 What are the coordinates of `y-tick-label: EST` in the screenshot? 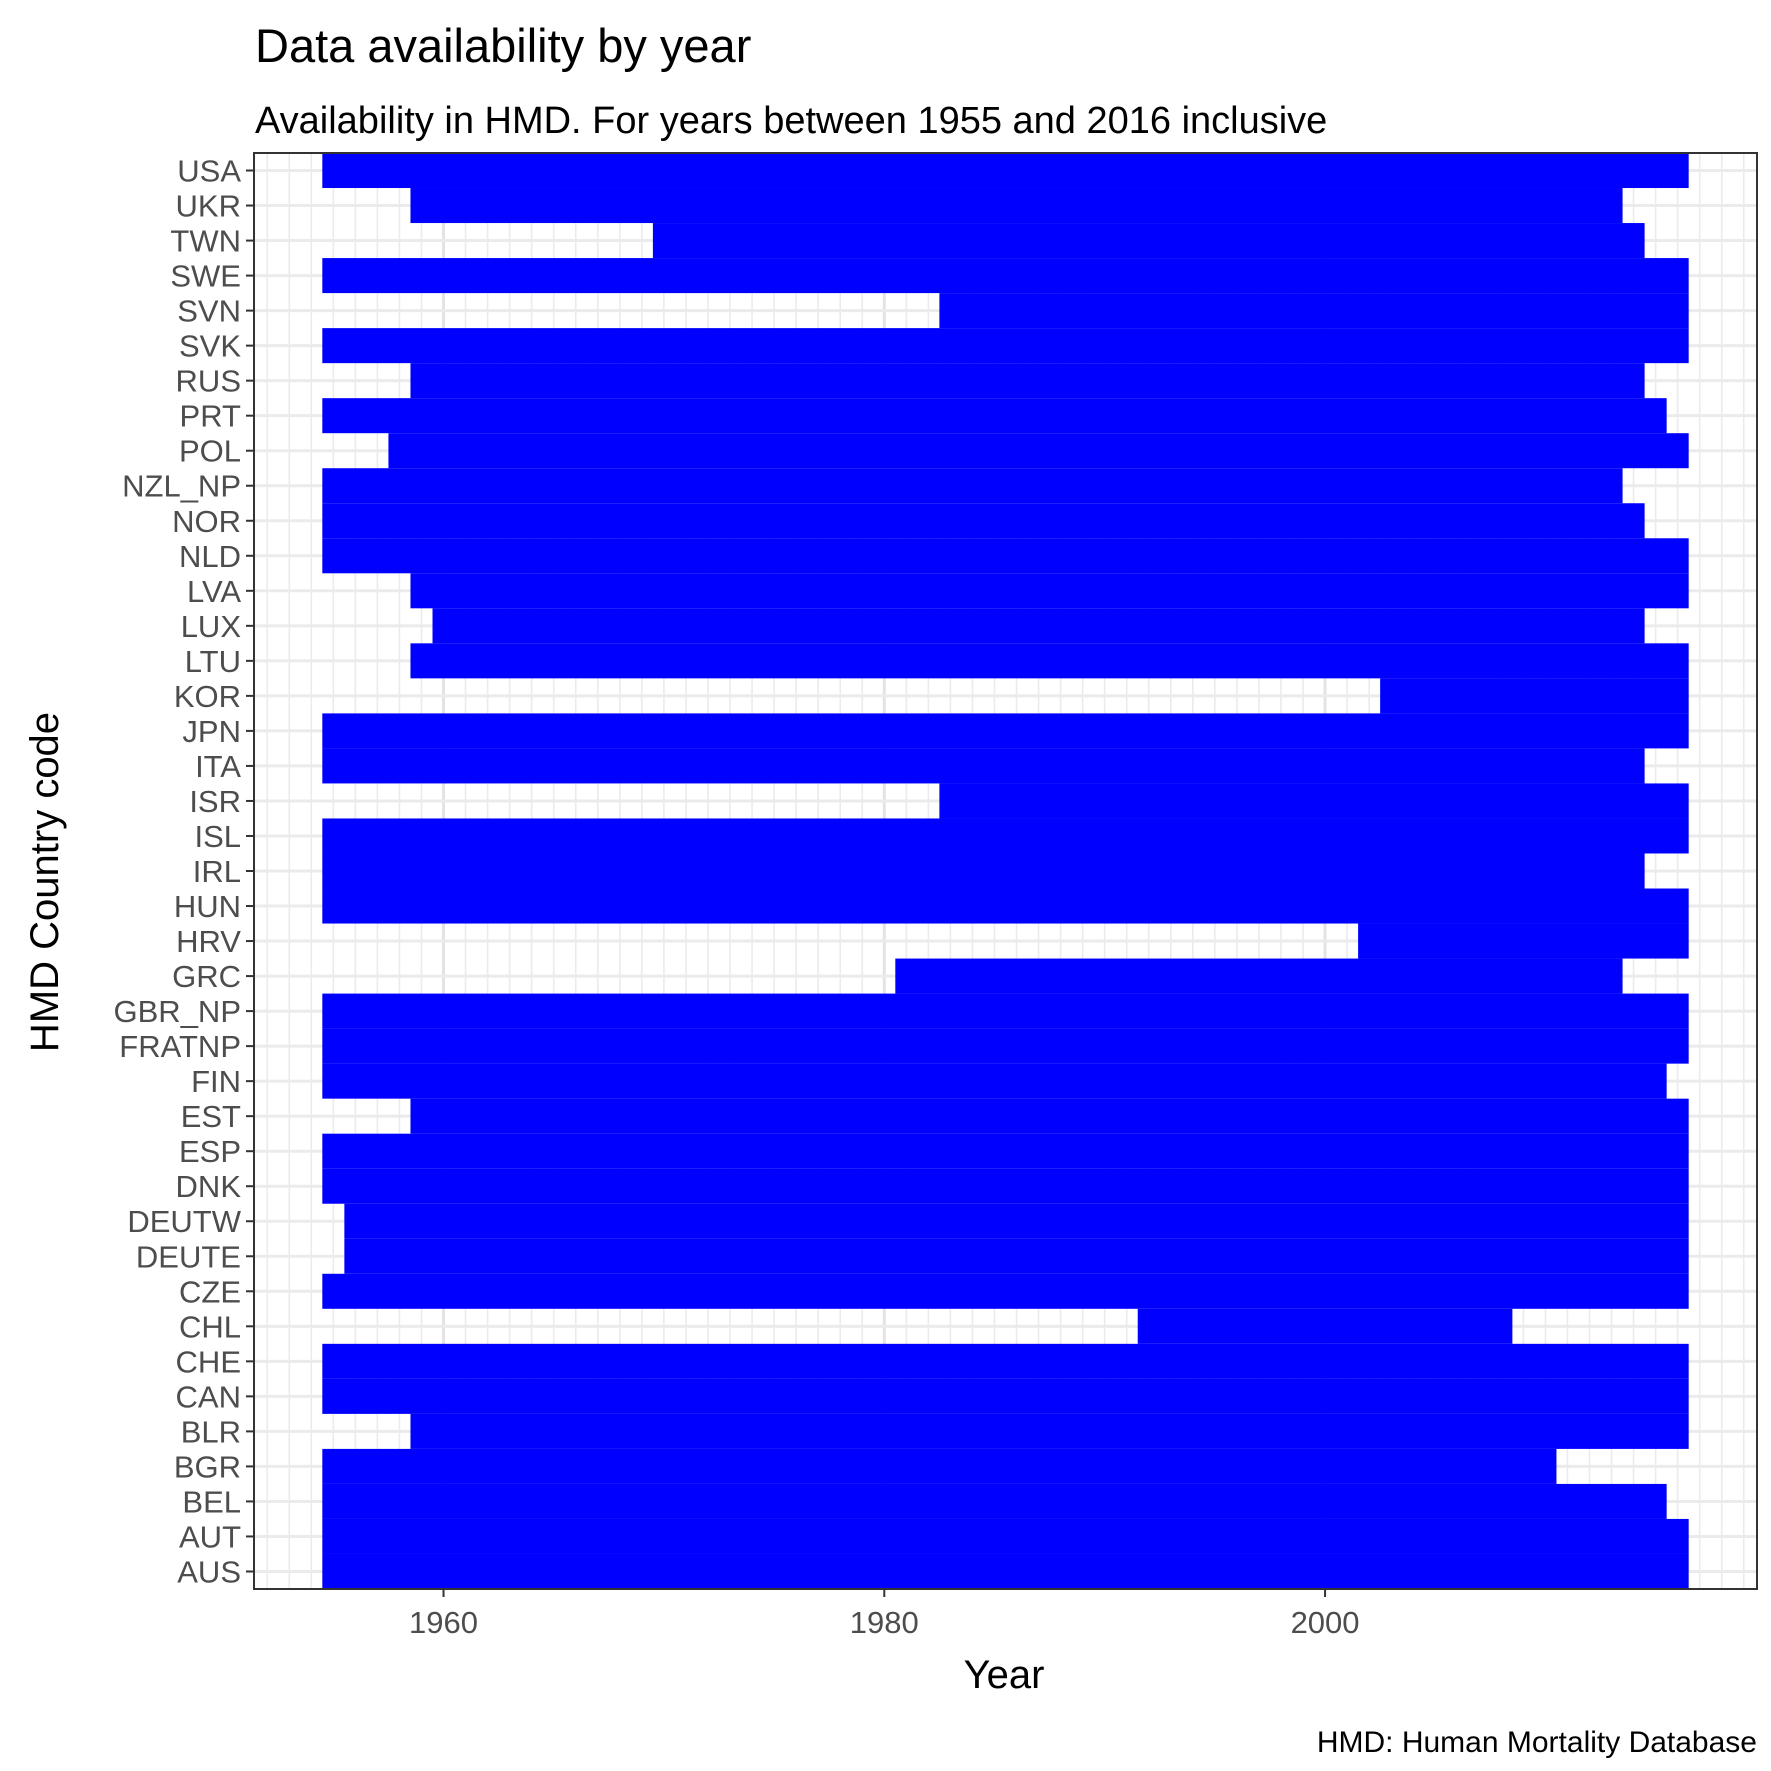 It's located at (211, 1116).